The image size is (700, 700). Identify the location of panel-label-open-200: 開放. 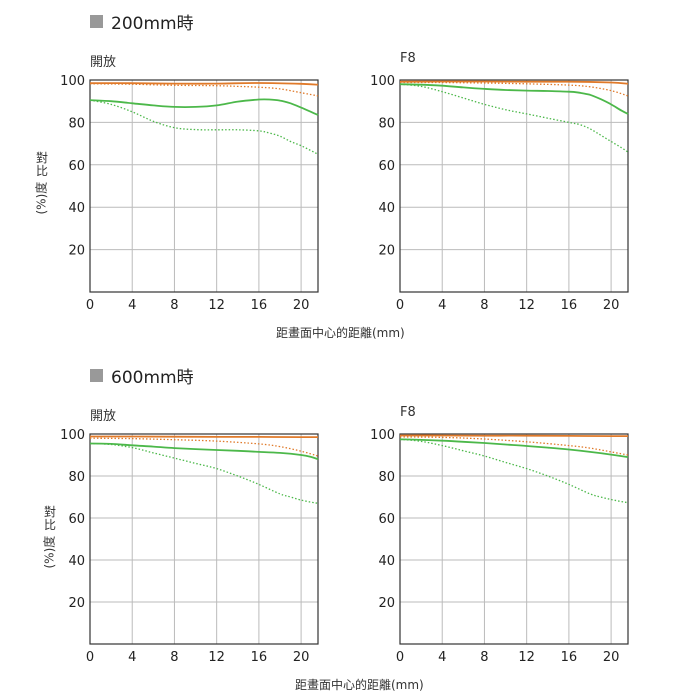
(103, 62).